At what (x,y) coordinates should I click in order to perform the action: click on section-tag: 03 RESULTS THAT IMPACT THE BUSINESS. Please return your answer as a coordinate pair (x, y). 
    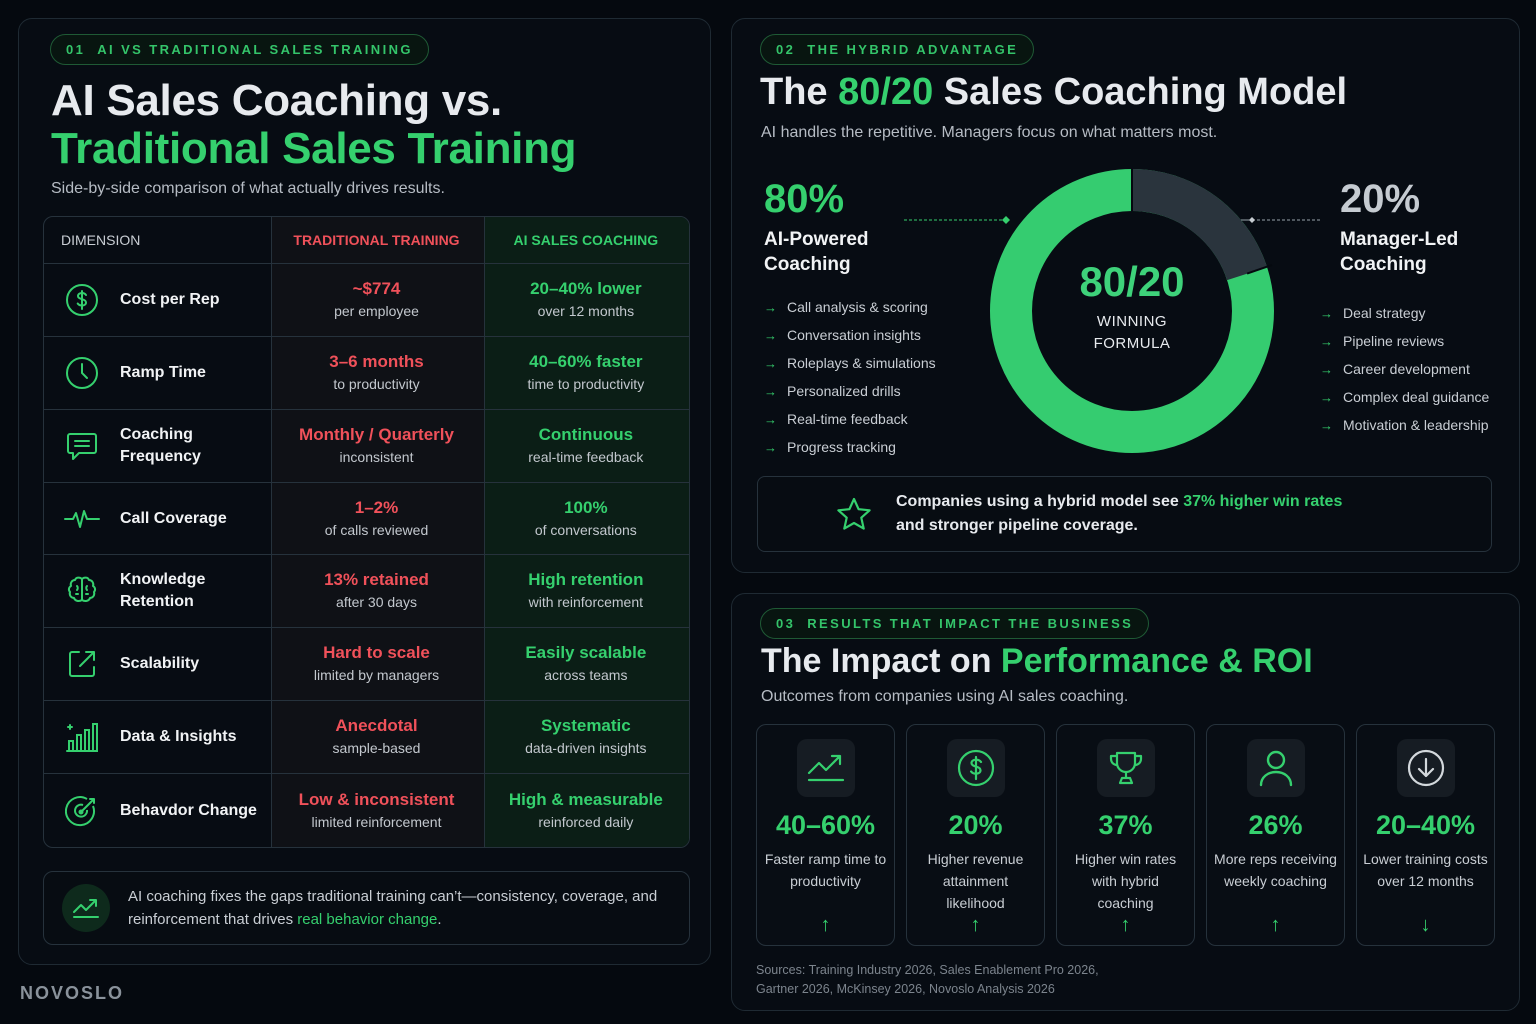
    Looking at the image, I should click on (955, 623).